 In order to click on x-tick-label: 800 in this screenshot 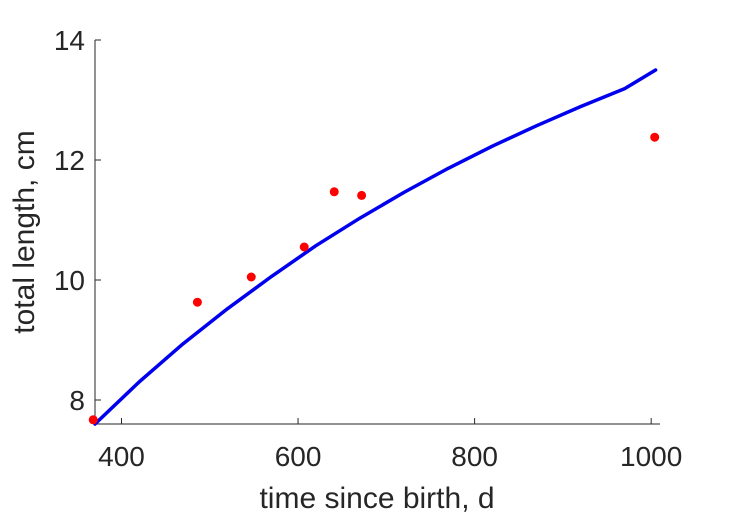, I will do `click(474, 456)`.